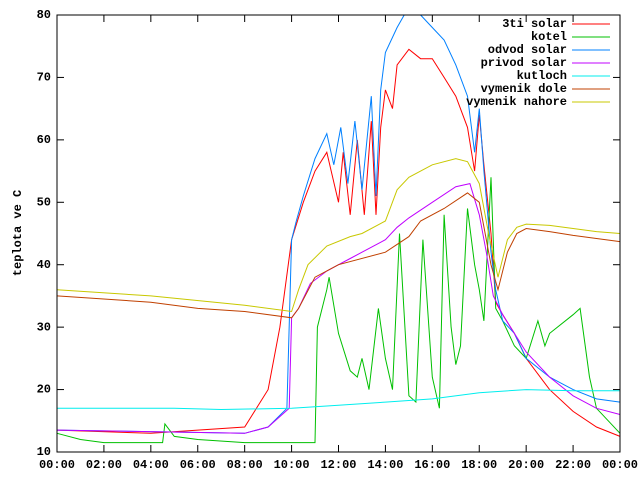 The height and width of the screenshot is (480, 640). I want to click on y-tick-label: 20, so click(44, 390).